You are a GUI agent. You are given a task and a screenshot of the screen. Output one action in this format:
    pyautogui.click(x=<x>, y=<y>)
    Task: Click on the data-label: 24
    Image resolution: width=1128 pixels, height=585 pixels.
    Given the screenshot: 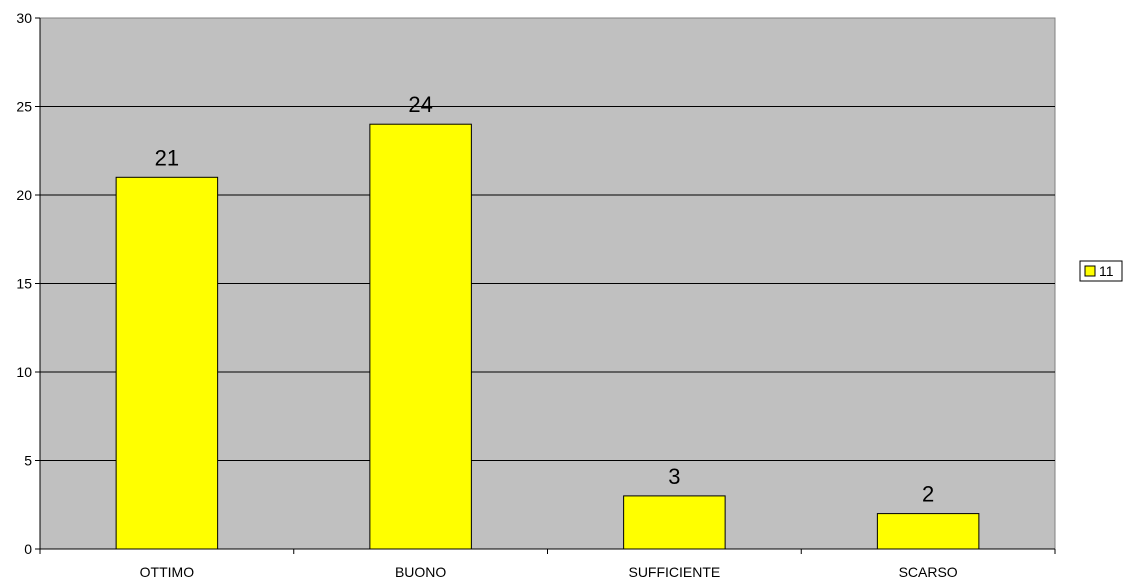 What is the action you would take?
    pyautogui.click(x=420, y=104)
    